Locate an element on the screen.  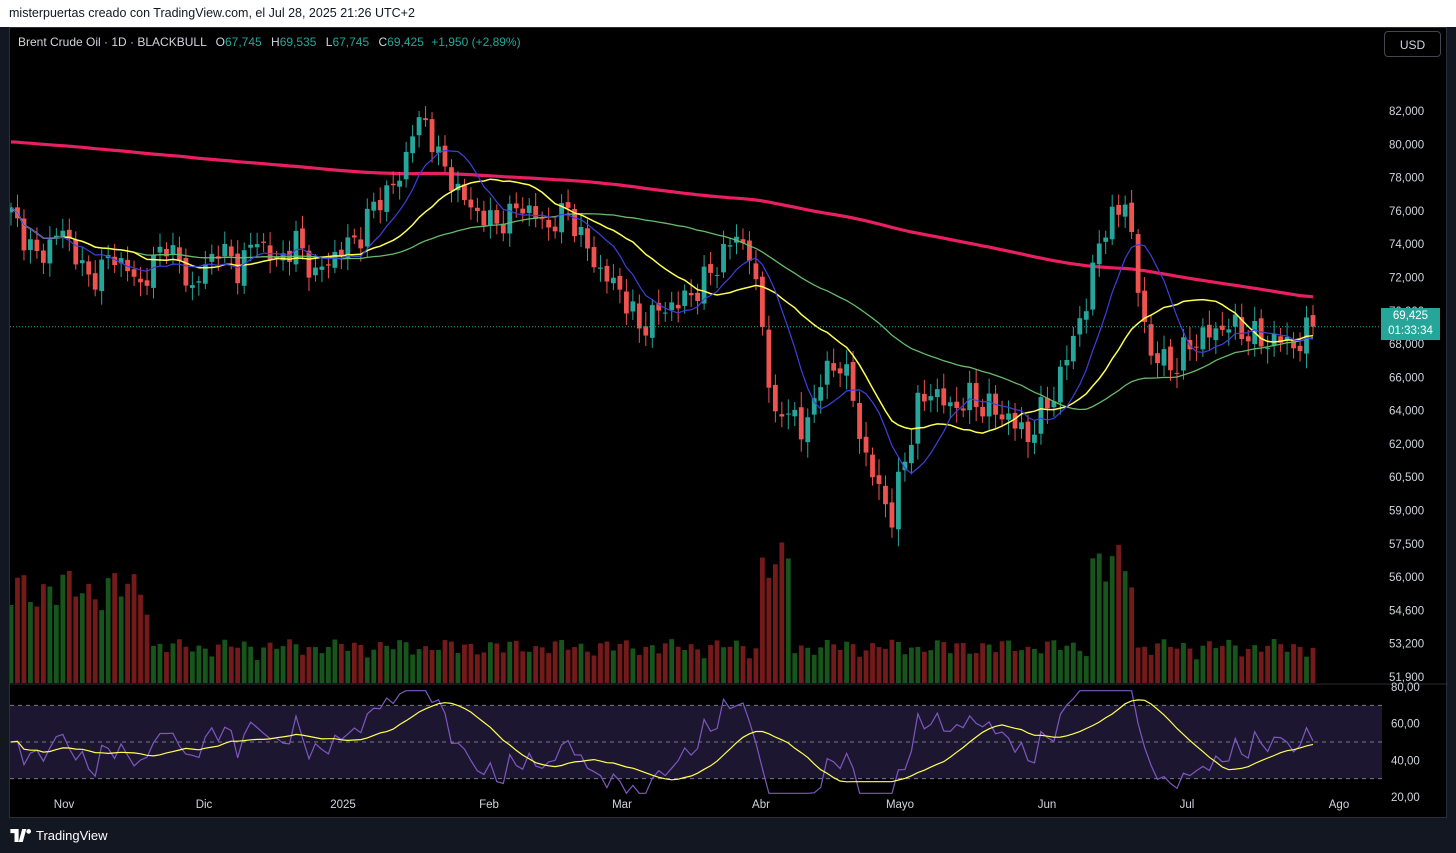
time-tick-label: Nov is located at coordinates (64, 805).